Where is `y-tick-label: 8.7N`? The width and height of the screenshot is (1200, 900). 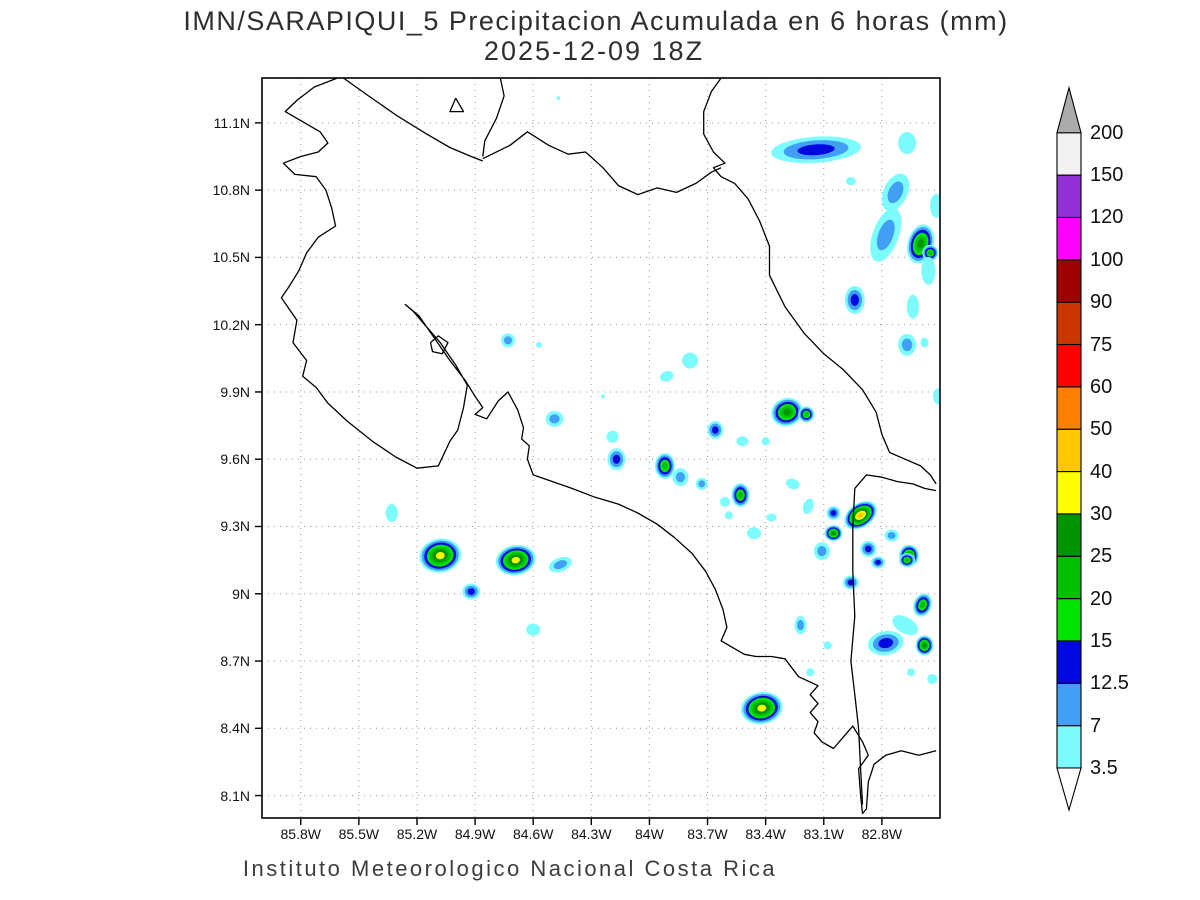 y-tick-label: 8.7N is located at coordinates (235, 661).